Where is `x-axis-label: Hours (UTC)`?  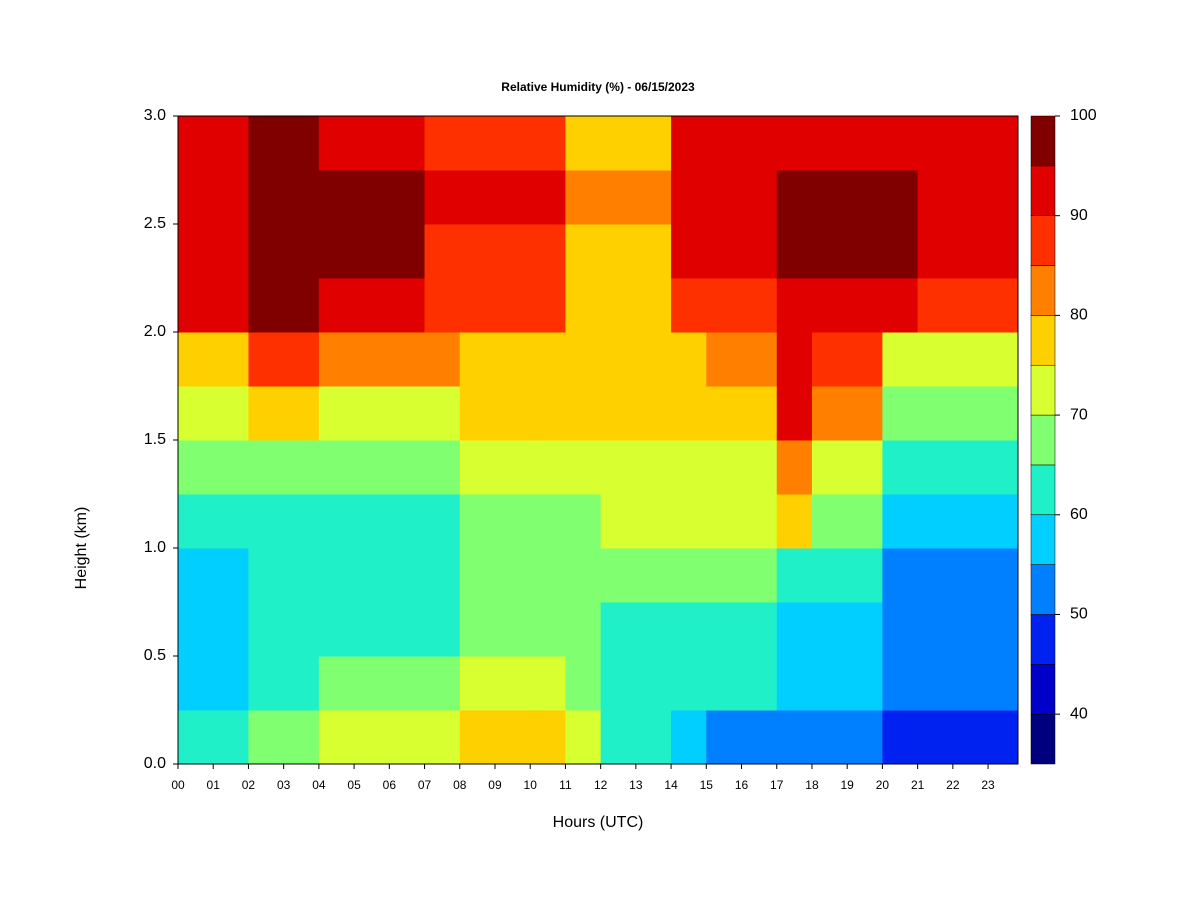
x-axis-label: Hours (UTC) is located at coordinates (598, 822).